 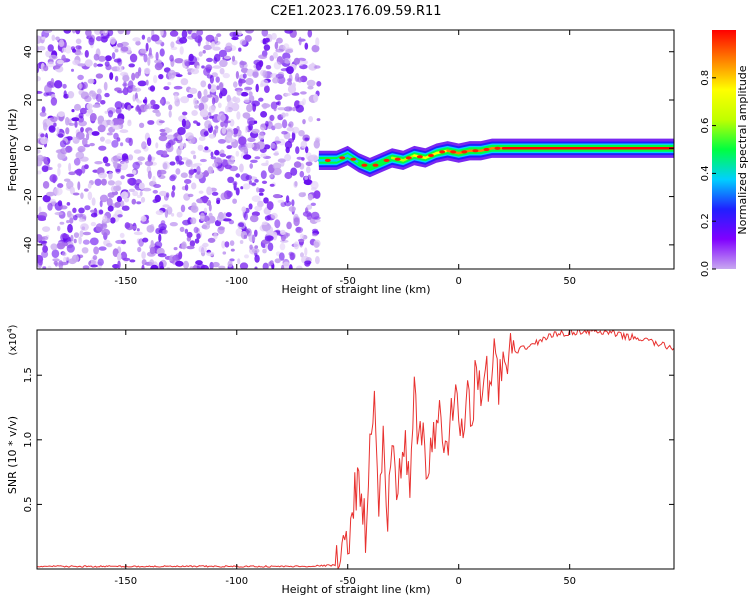 I want to click on x-tick-label: -100, so click(x=236, y=281).